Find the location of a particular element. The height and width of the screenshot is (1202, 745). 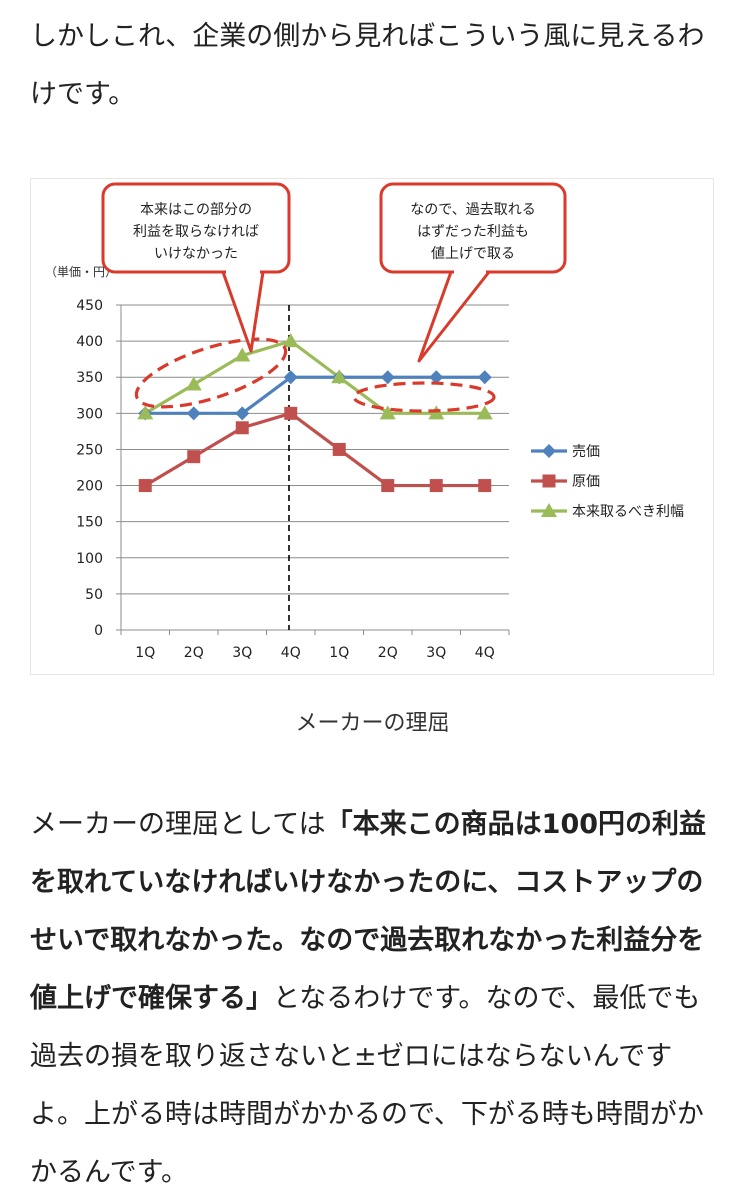

legend-item: 原価 is located at coordinates (565, 482).